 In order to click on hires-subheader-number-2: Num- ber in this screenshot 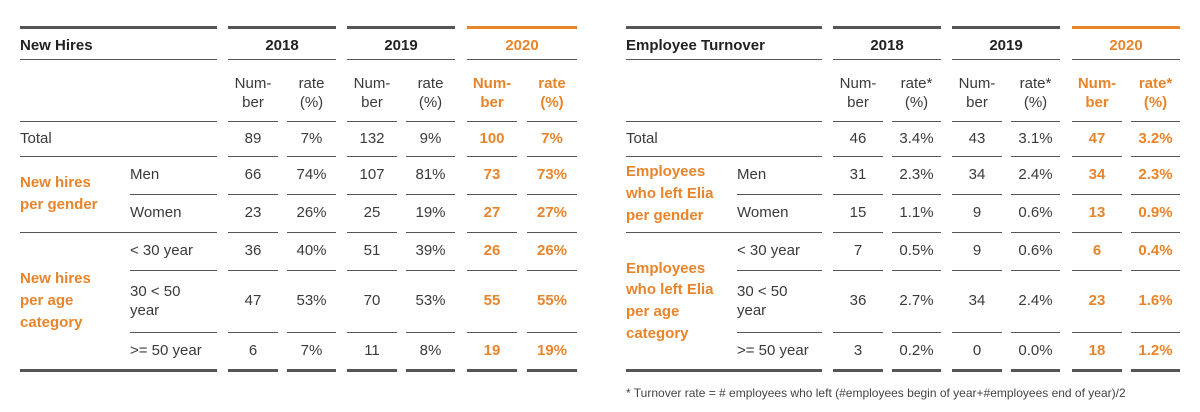, I will do `click(492, 92)`.